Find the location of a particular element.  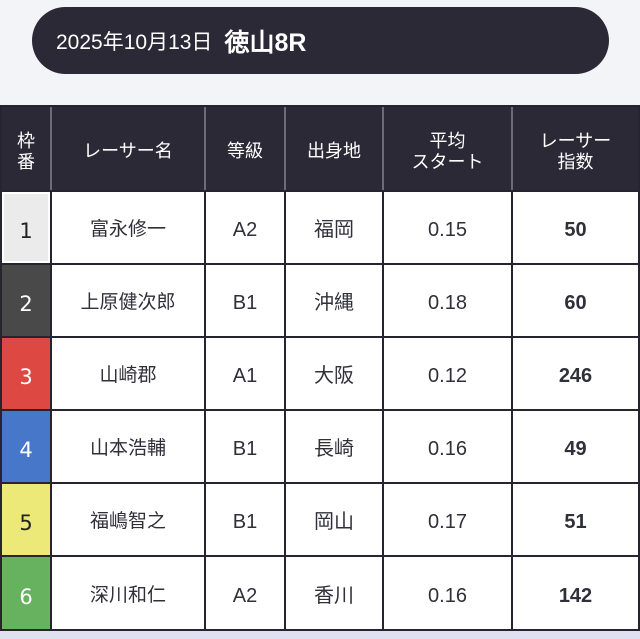

cell-avg_start-row1: 0.15 is located at coordinates (448, 227).